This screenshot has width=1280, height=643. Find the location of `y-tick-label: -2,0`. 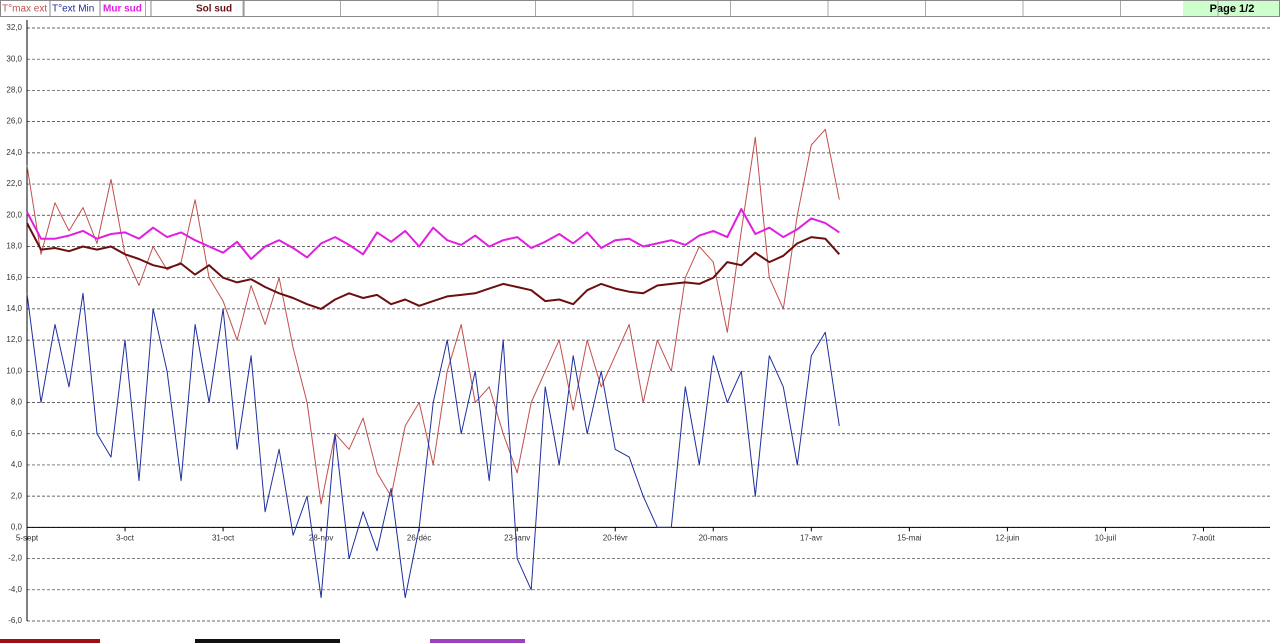

y-tick-label: -2,0 is located at coordinates (15, 558).